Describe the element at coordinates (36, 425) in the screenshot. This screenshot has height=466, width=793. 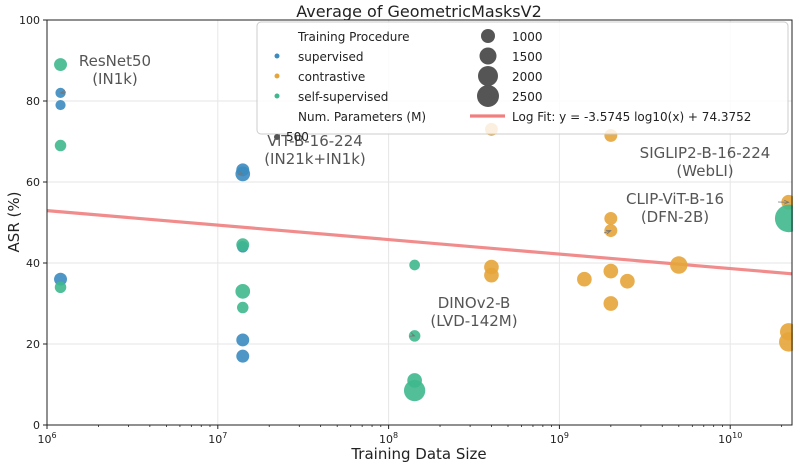
I see `y-tick-label-0: 0` at that location.